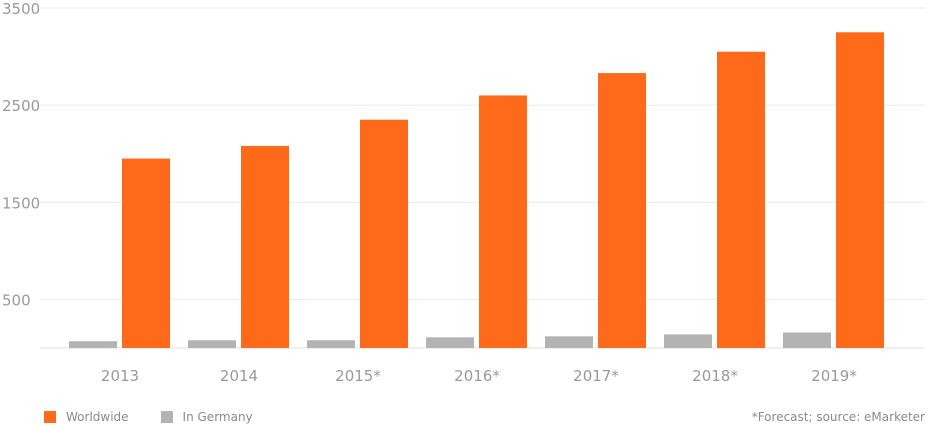 This screenshot has height=426, width=929. I want to click on legend-swatch-worldwide, so click(50, 417).